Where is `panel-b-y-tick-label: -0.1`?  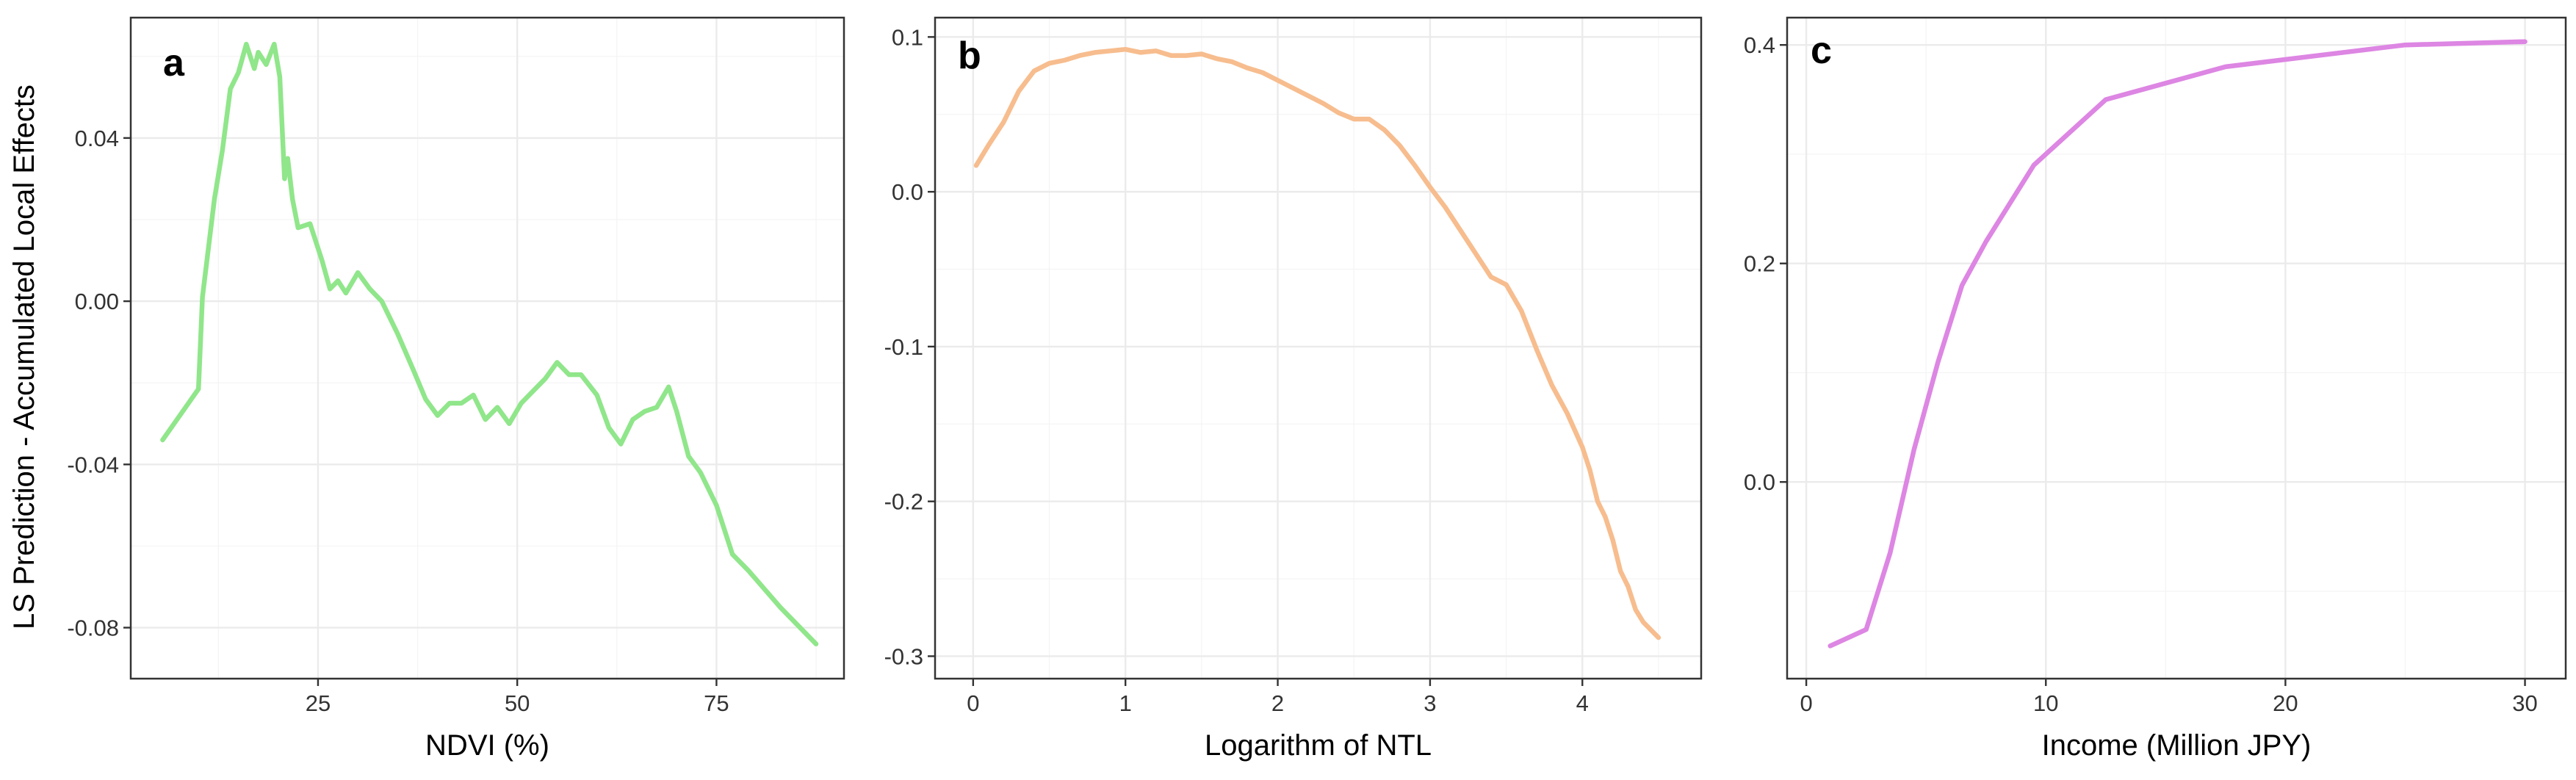 panel-b-y-tick-label: -0.1 is located at coordinates (903, 347).